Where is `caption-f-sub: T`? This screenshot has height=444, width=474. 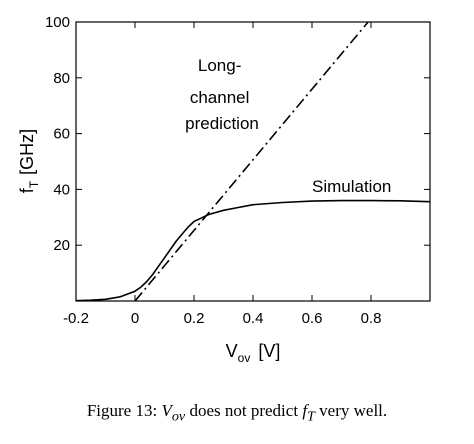
caption-f-sub: T is located at coordinates (311, 416).